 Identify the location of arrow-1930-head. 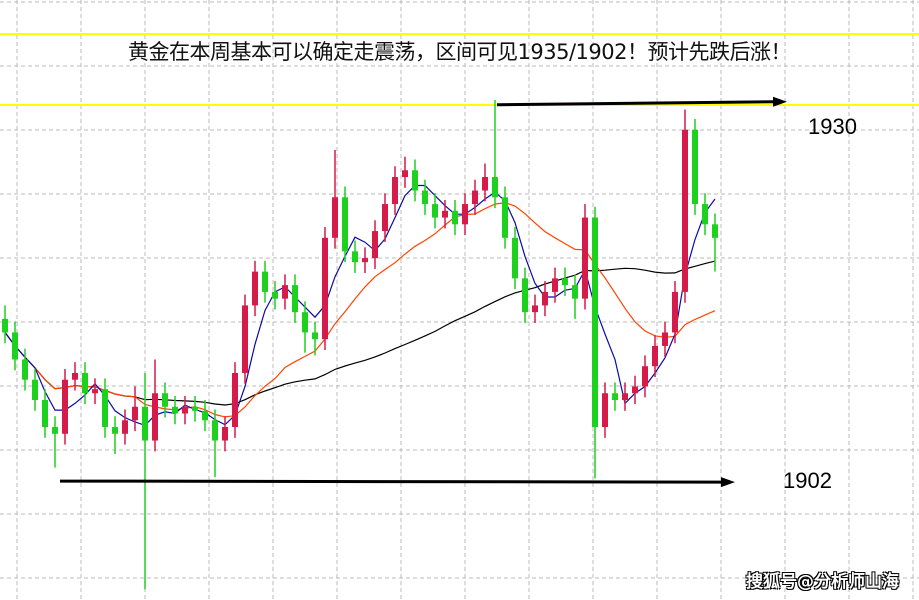
(780, 101).